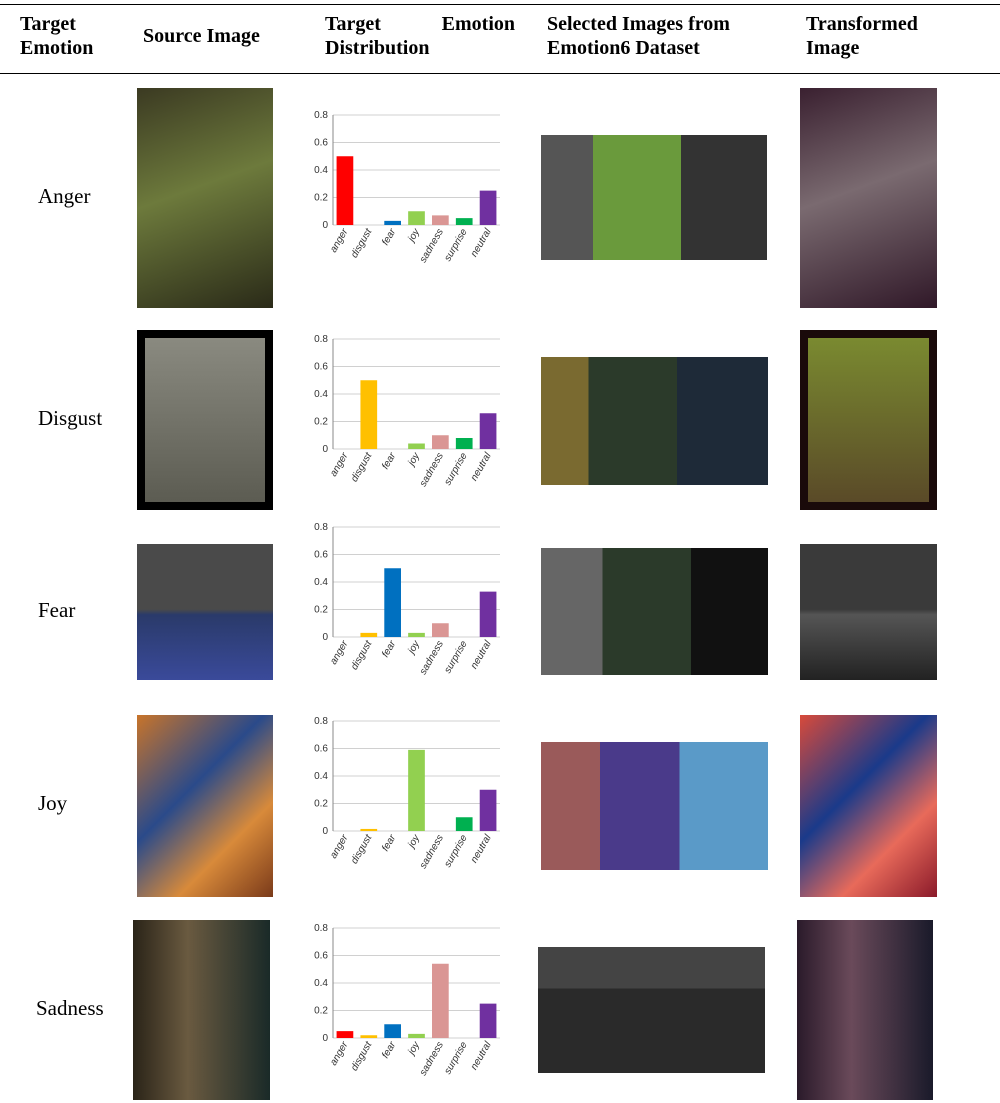 Image resolution: width=1000 pixels, height=1103 pixels. I want to click on source-image-frame, so click(205, 420).